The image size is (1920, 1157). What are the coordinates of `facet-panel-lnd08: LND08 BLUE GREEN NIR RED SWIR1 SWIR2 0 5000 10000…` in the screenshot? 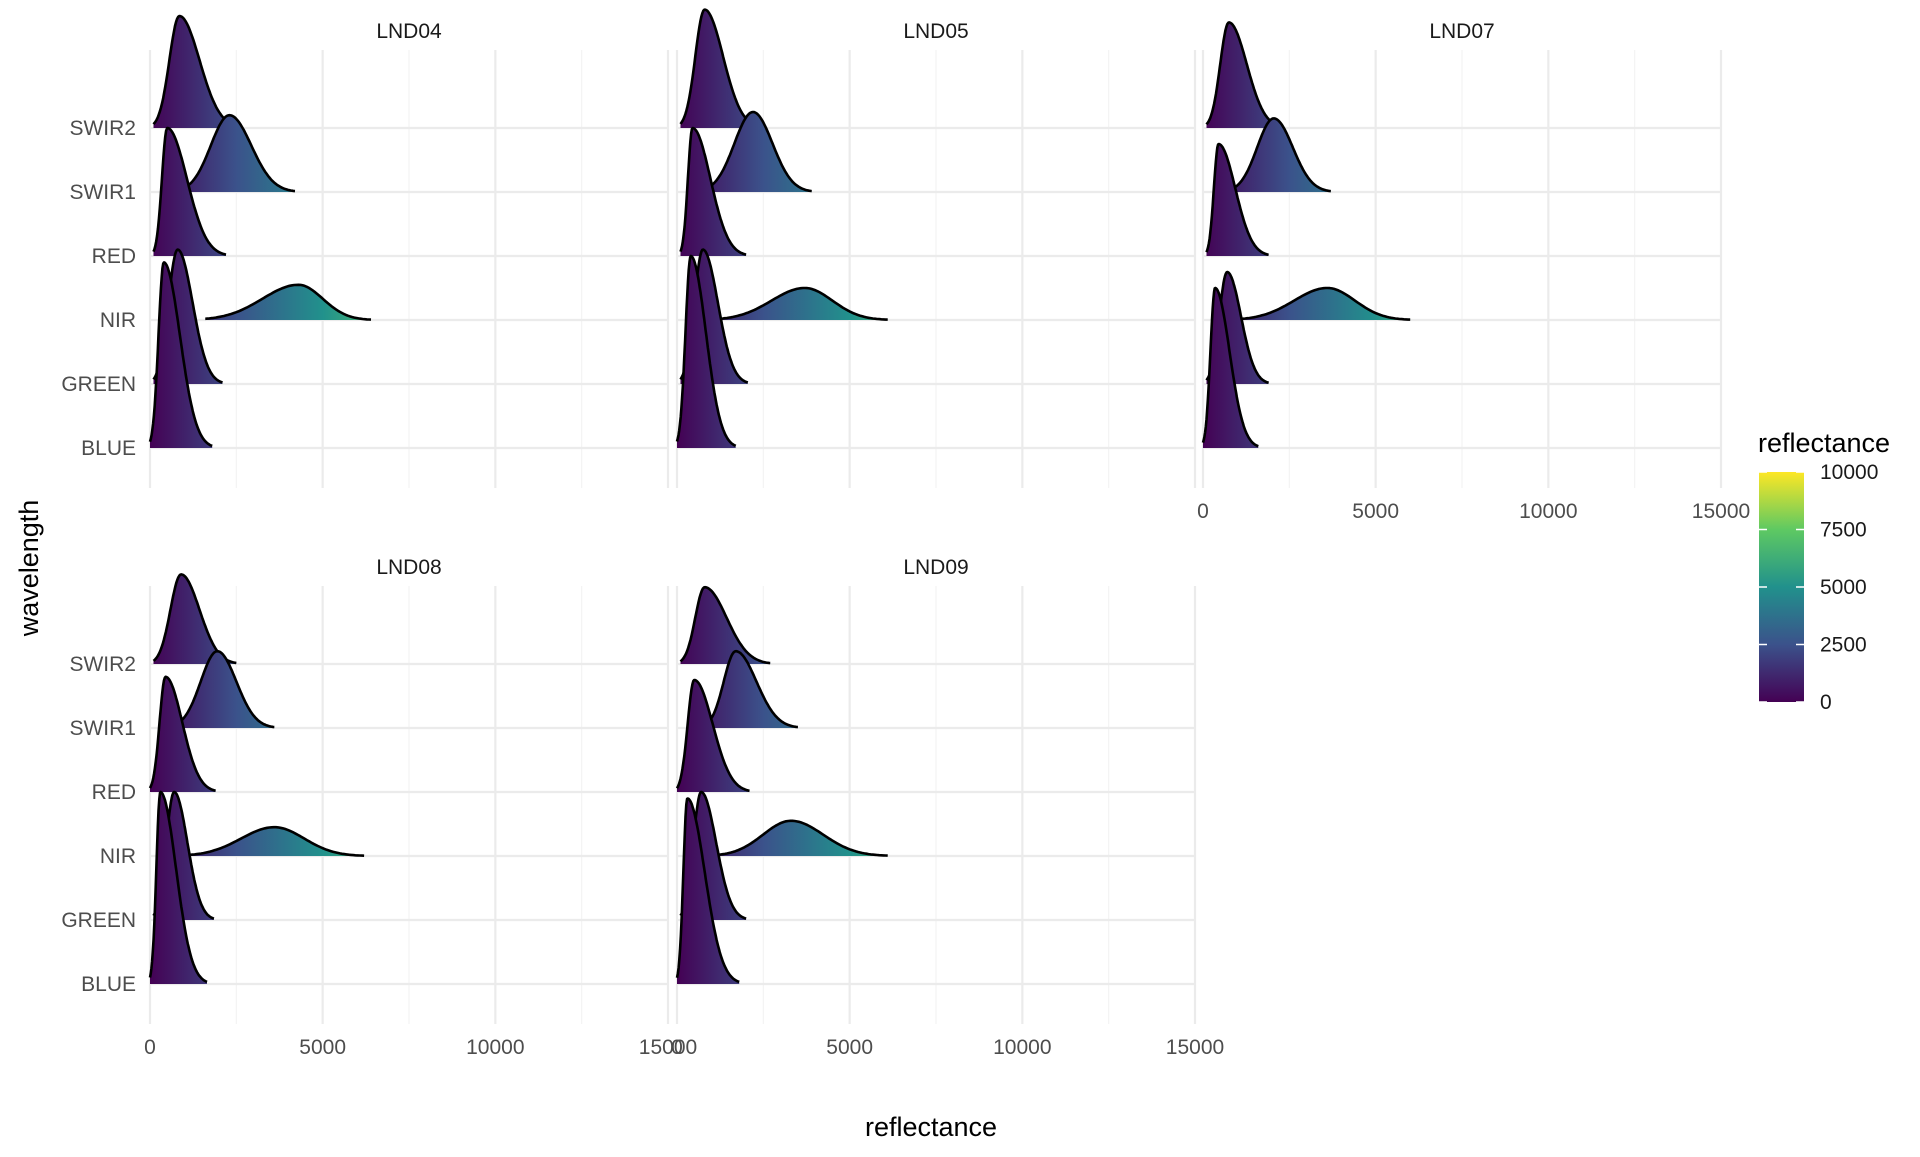 It's located at (379, 807).